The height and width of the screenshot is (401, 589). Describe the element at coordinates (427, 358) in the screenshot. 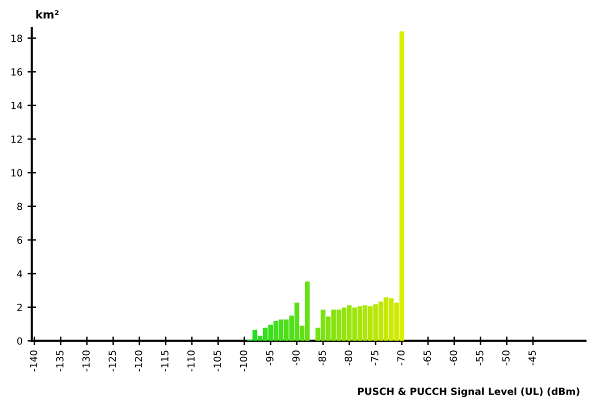

I see `x-tick-label: -65` at that location.